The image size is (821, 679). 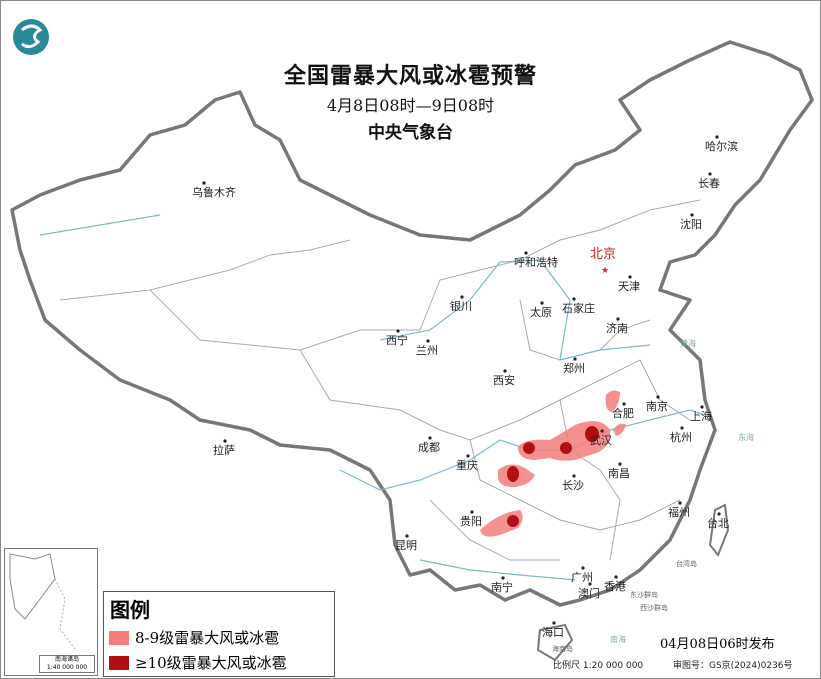 I want to click on city-marker: 合肥, so click(x=623, y=411).